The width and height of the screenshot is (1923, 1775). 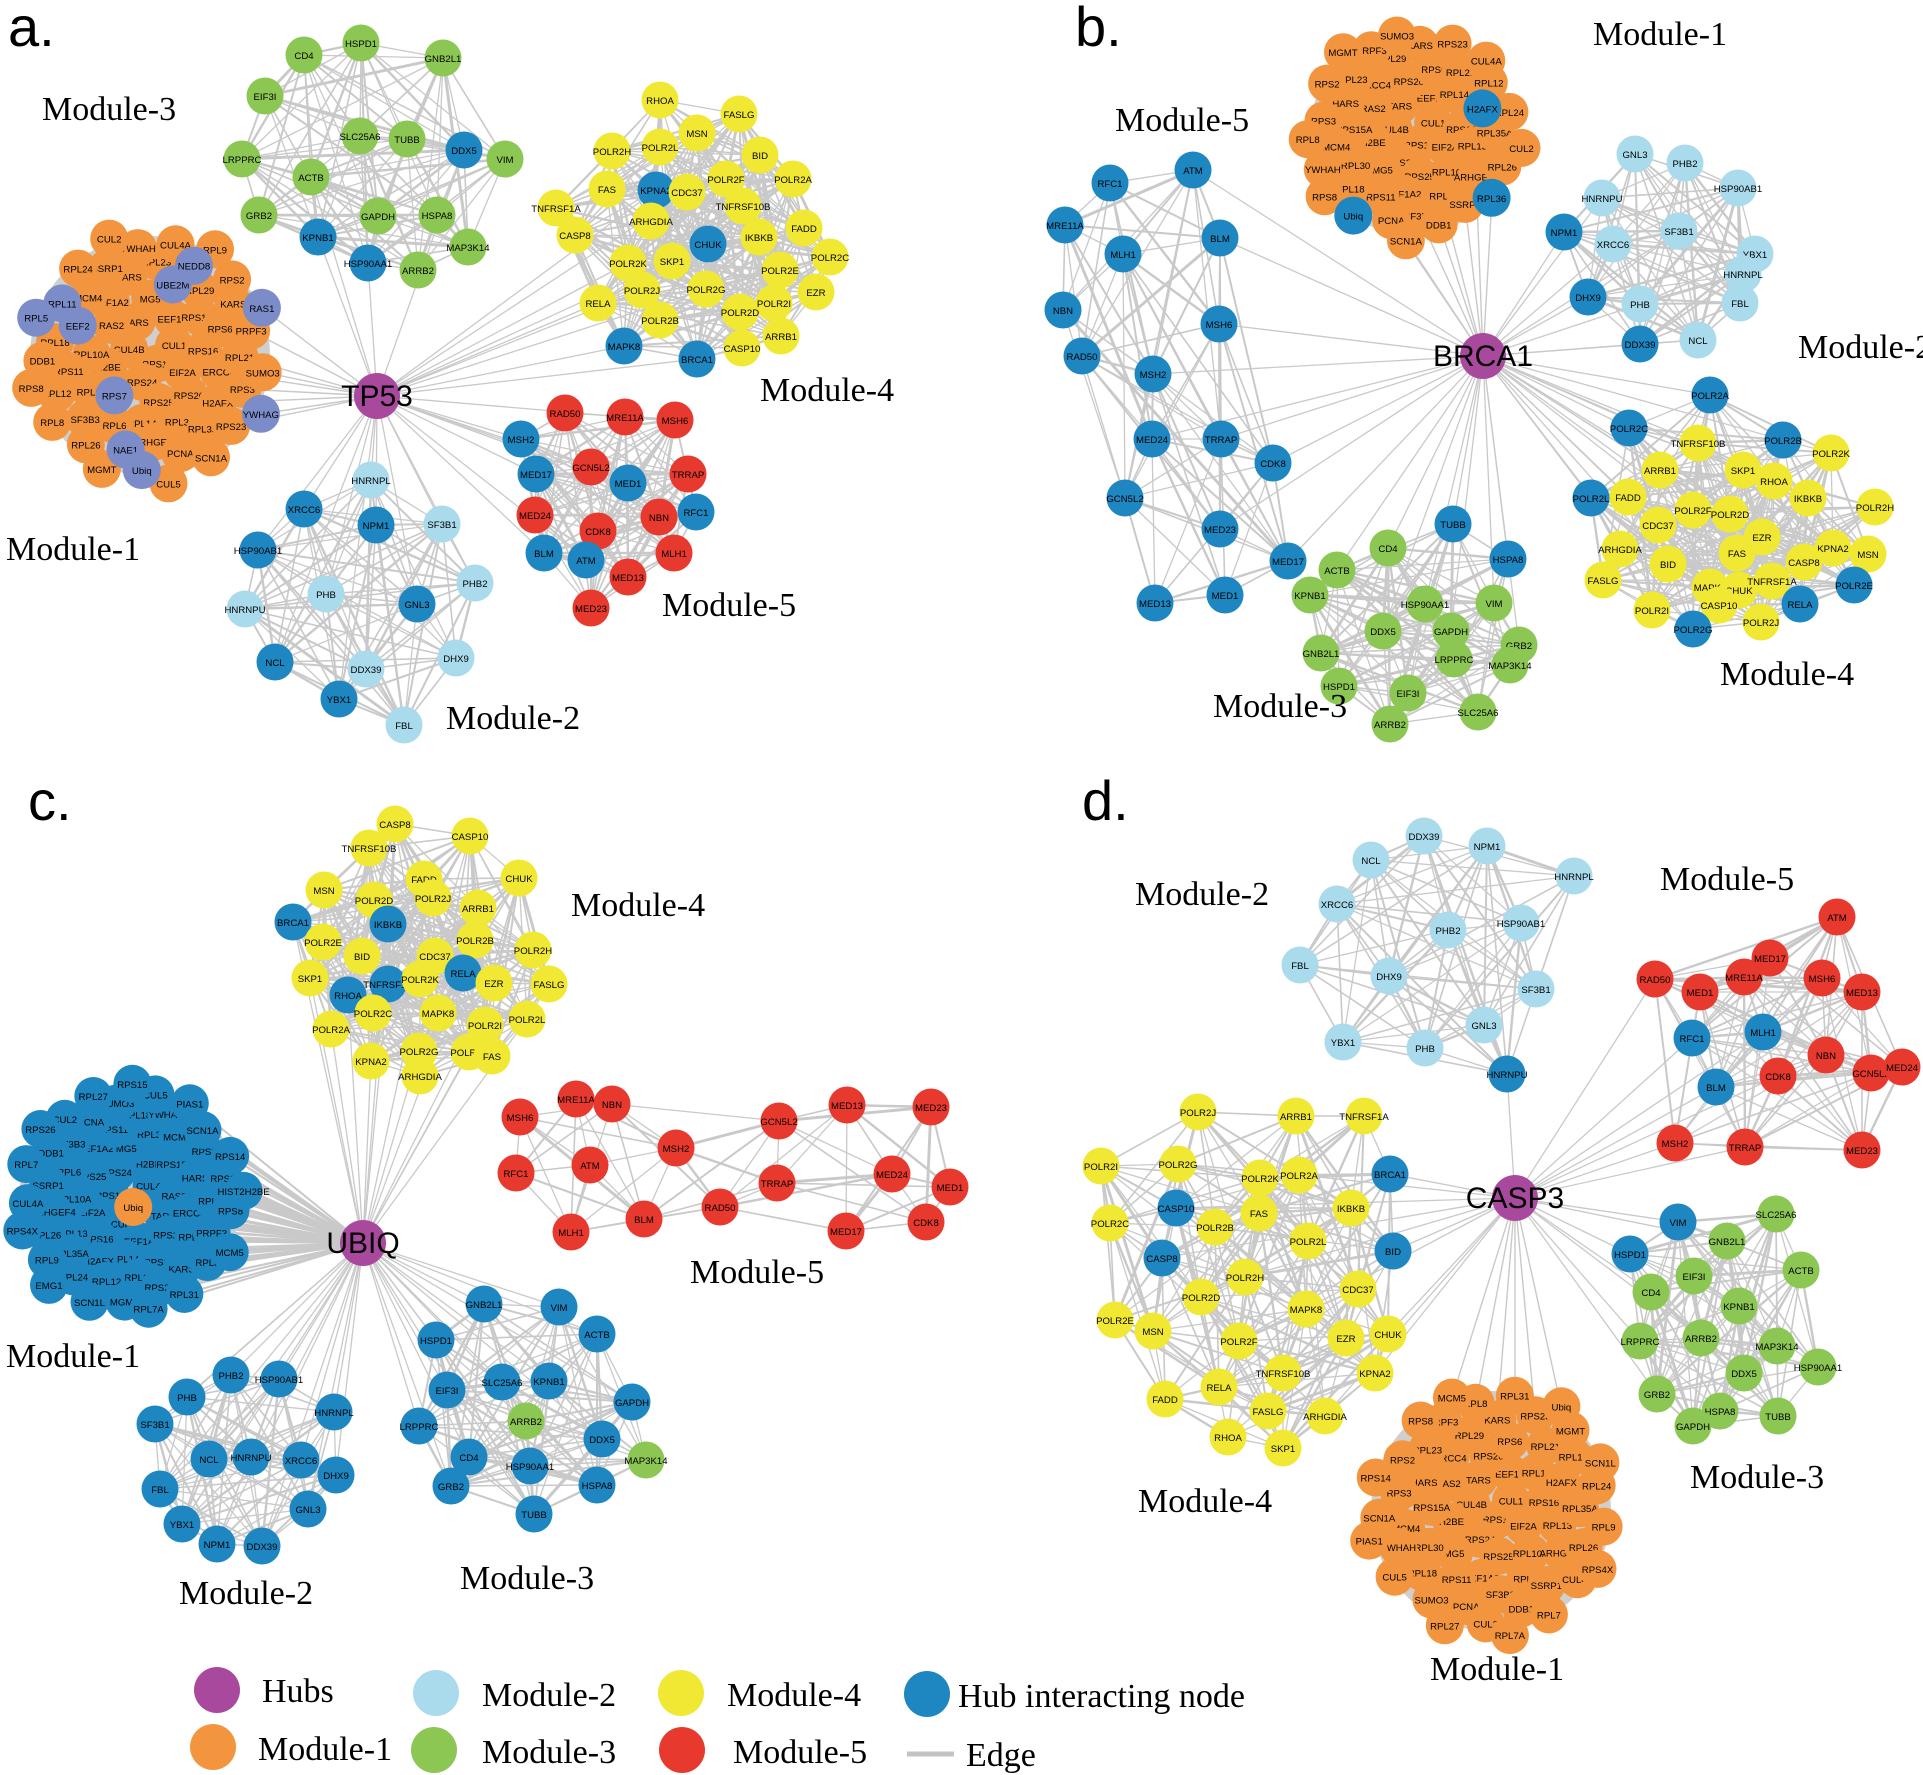 What do you see at coordinates (1510, 1475) in the screenshot?
I see `svg-text: EEF1A` at bounding box center [1510, 1475].